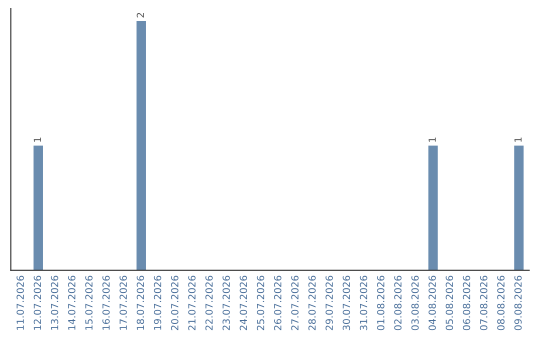 Image resolution: width=540 pixels, height=340 pixels. What do you see at coordinates (380, 303) in the screenshot?
I see `x-tick-label: 01.08.2026` at bounding box center [380, 303].